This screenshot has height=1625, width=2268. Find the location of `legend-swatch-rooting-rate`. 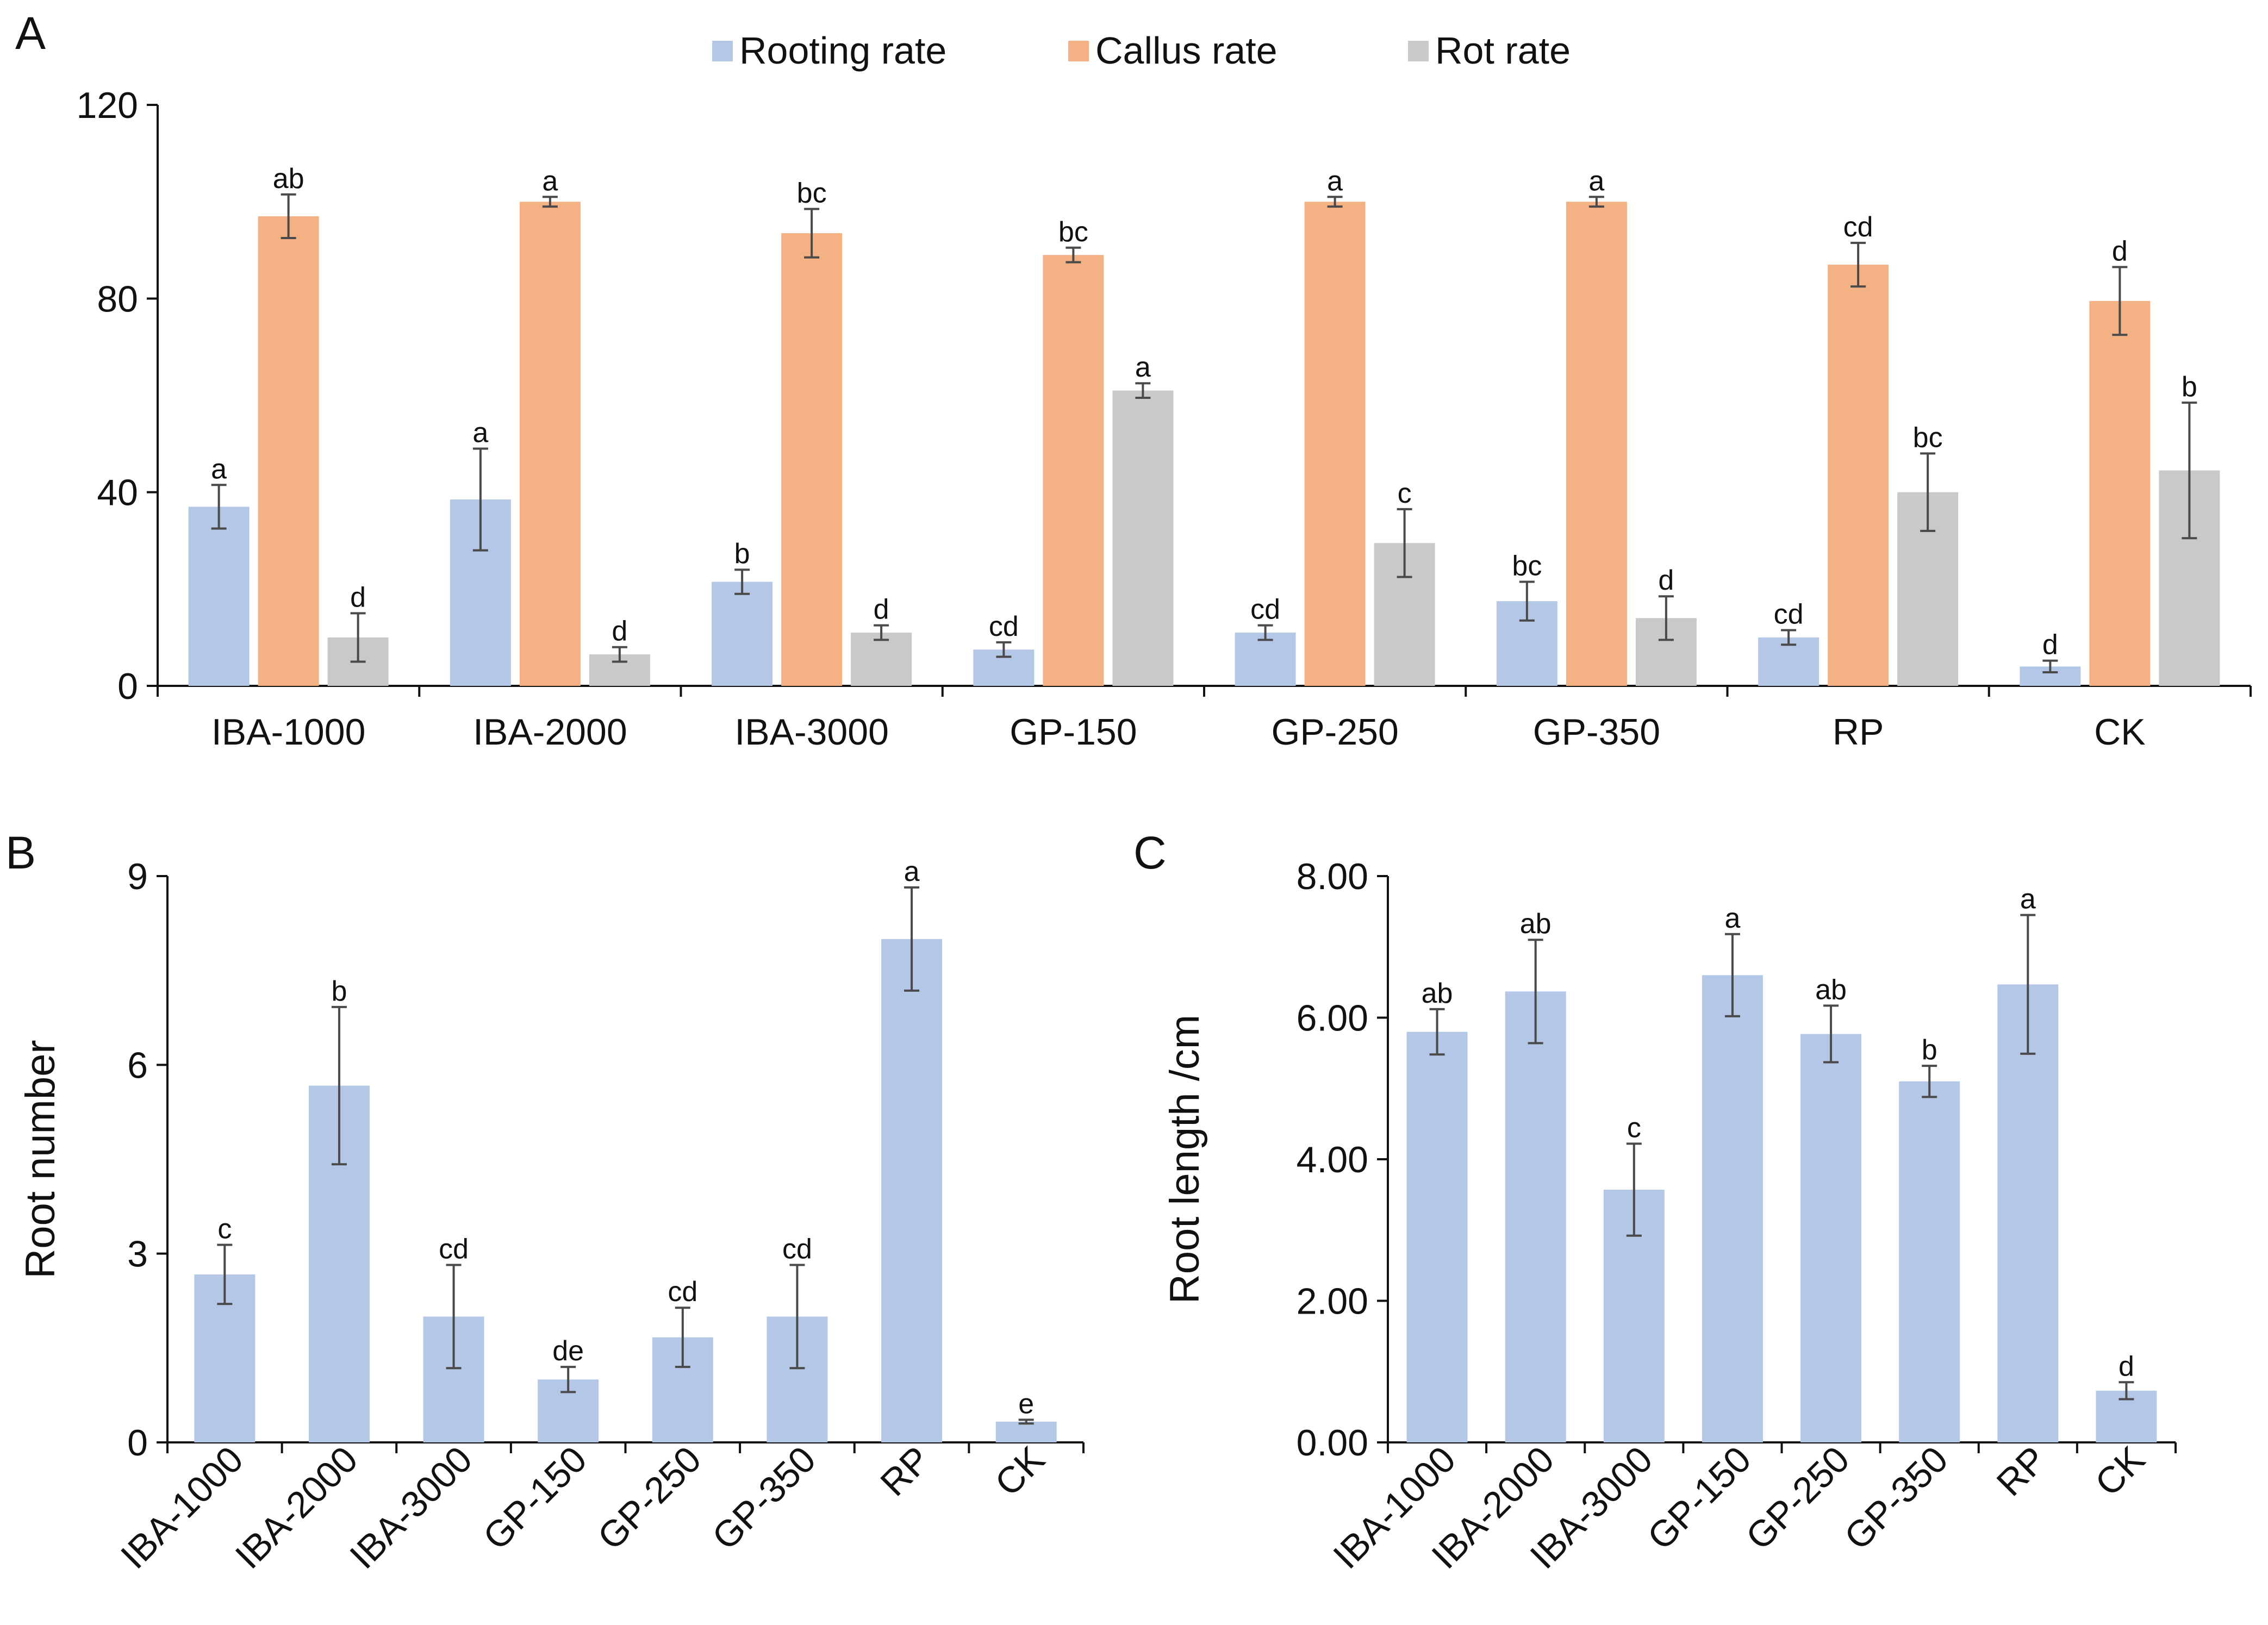

legend-swatch-rooting-rate is located at coordinates (722, 51).